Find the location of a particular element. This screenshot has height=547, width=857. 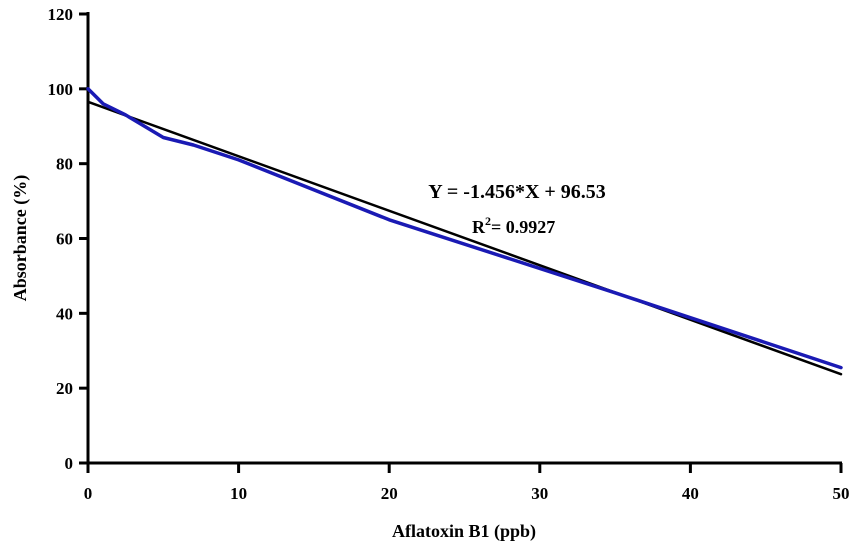

x-tick-label-2: 20 is located at coordinates (389, 493).